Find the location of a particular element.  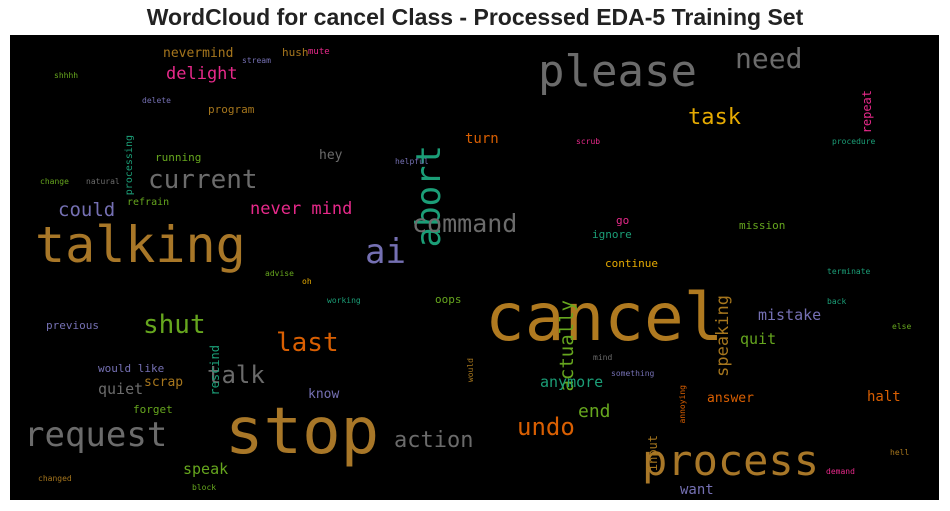

word-delight: delight is located at coordinates (202, 74).